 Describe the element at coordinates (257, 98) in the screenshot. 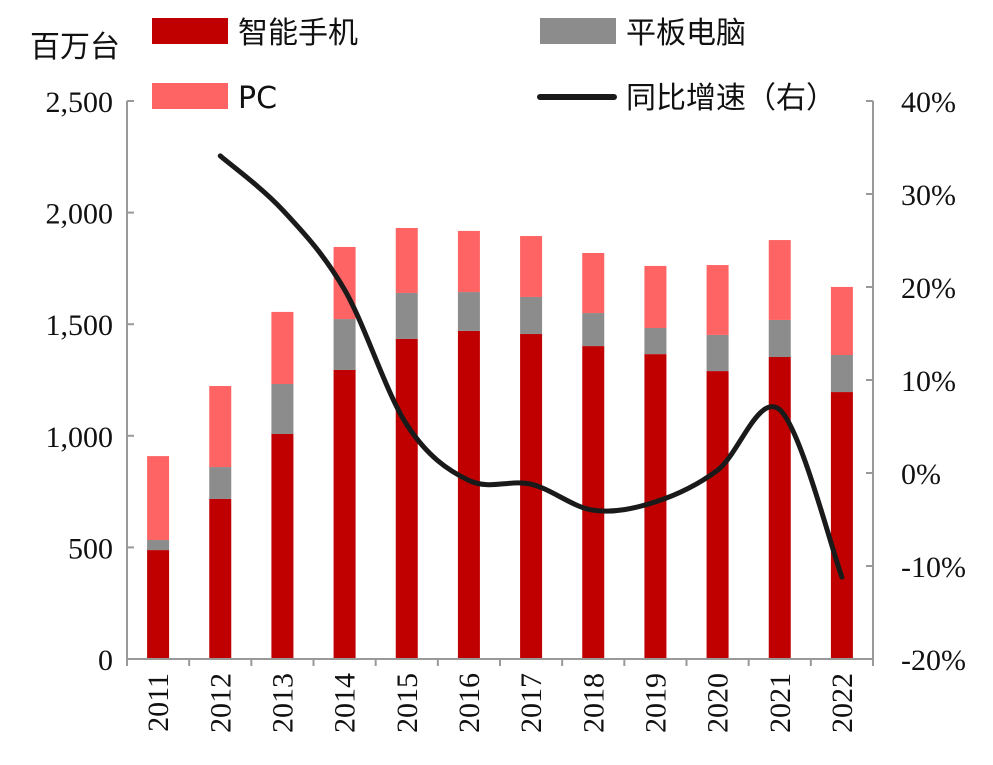

I see `legend-label: PC` at that location.